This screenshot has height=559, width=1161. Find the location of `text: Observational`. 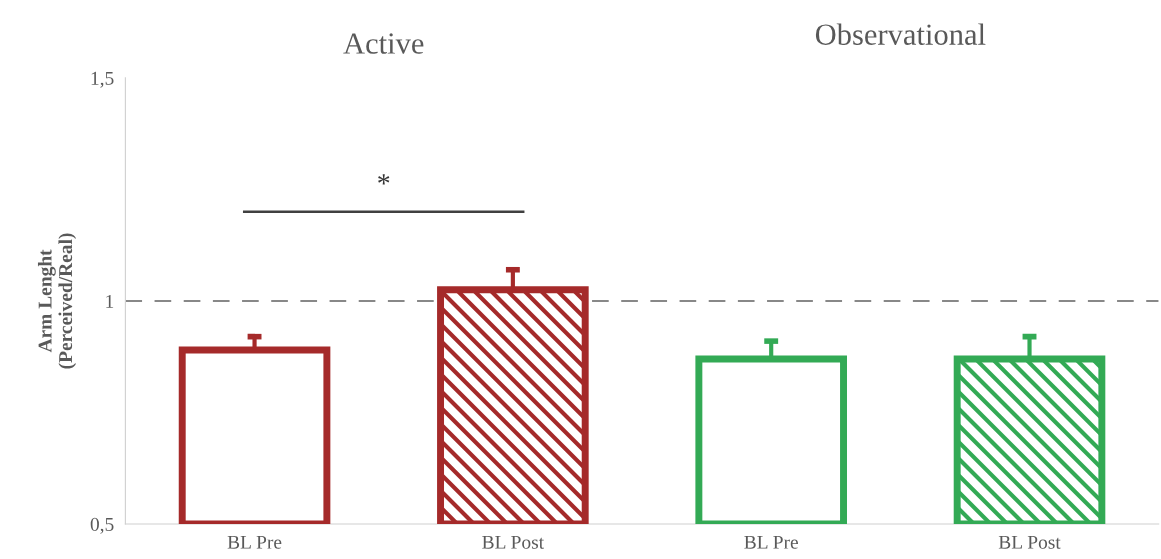

text: Observational is located at coordinates (900, 34).